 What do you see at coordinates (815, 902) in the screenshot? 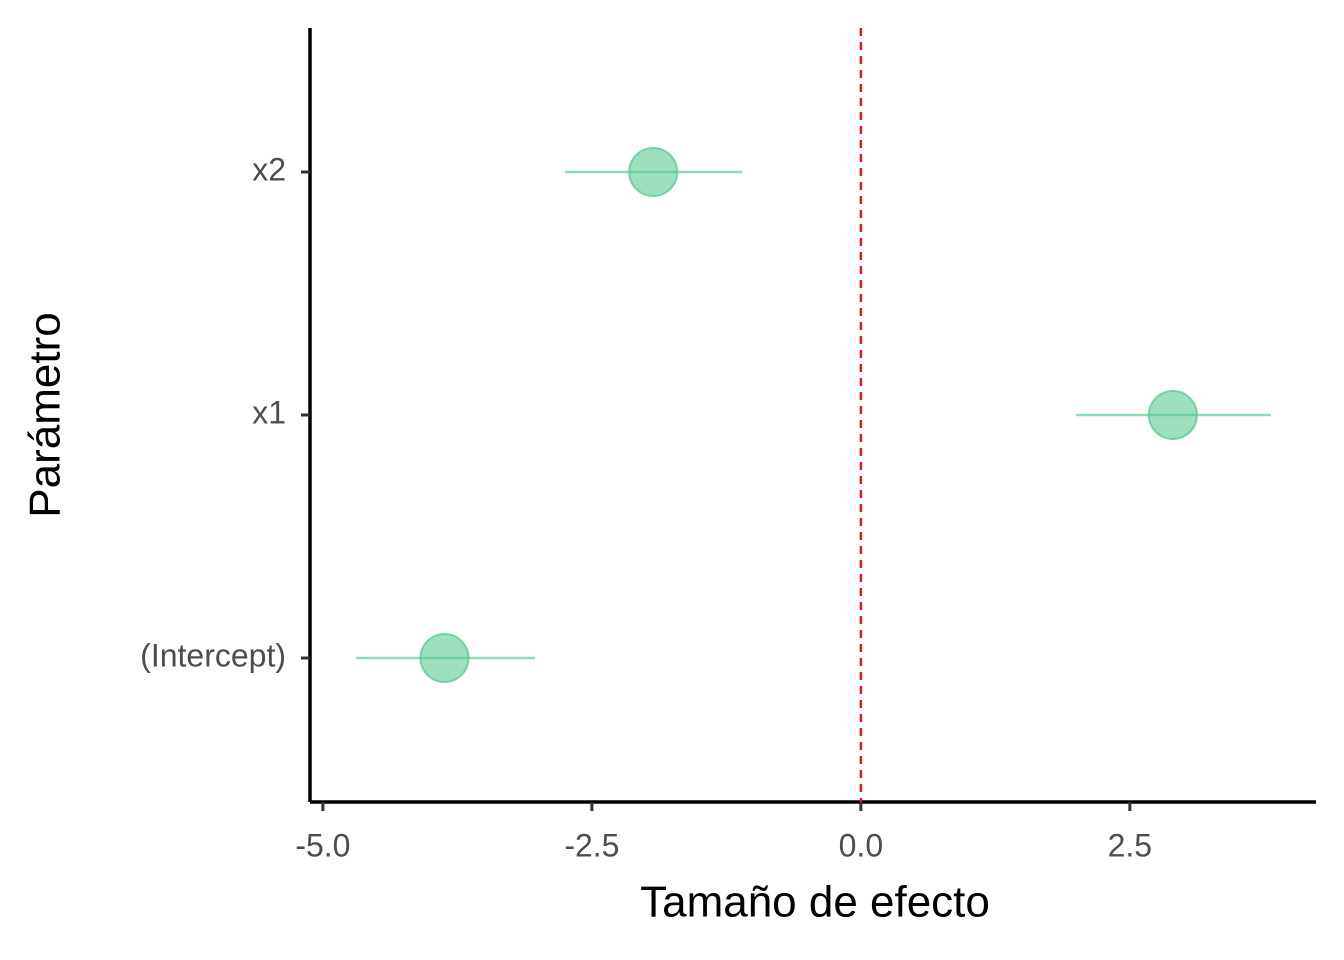
I see `x-axis-title: Tamaño de efecto` at bounding box center [815, 902].